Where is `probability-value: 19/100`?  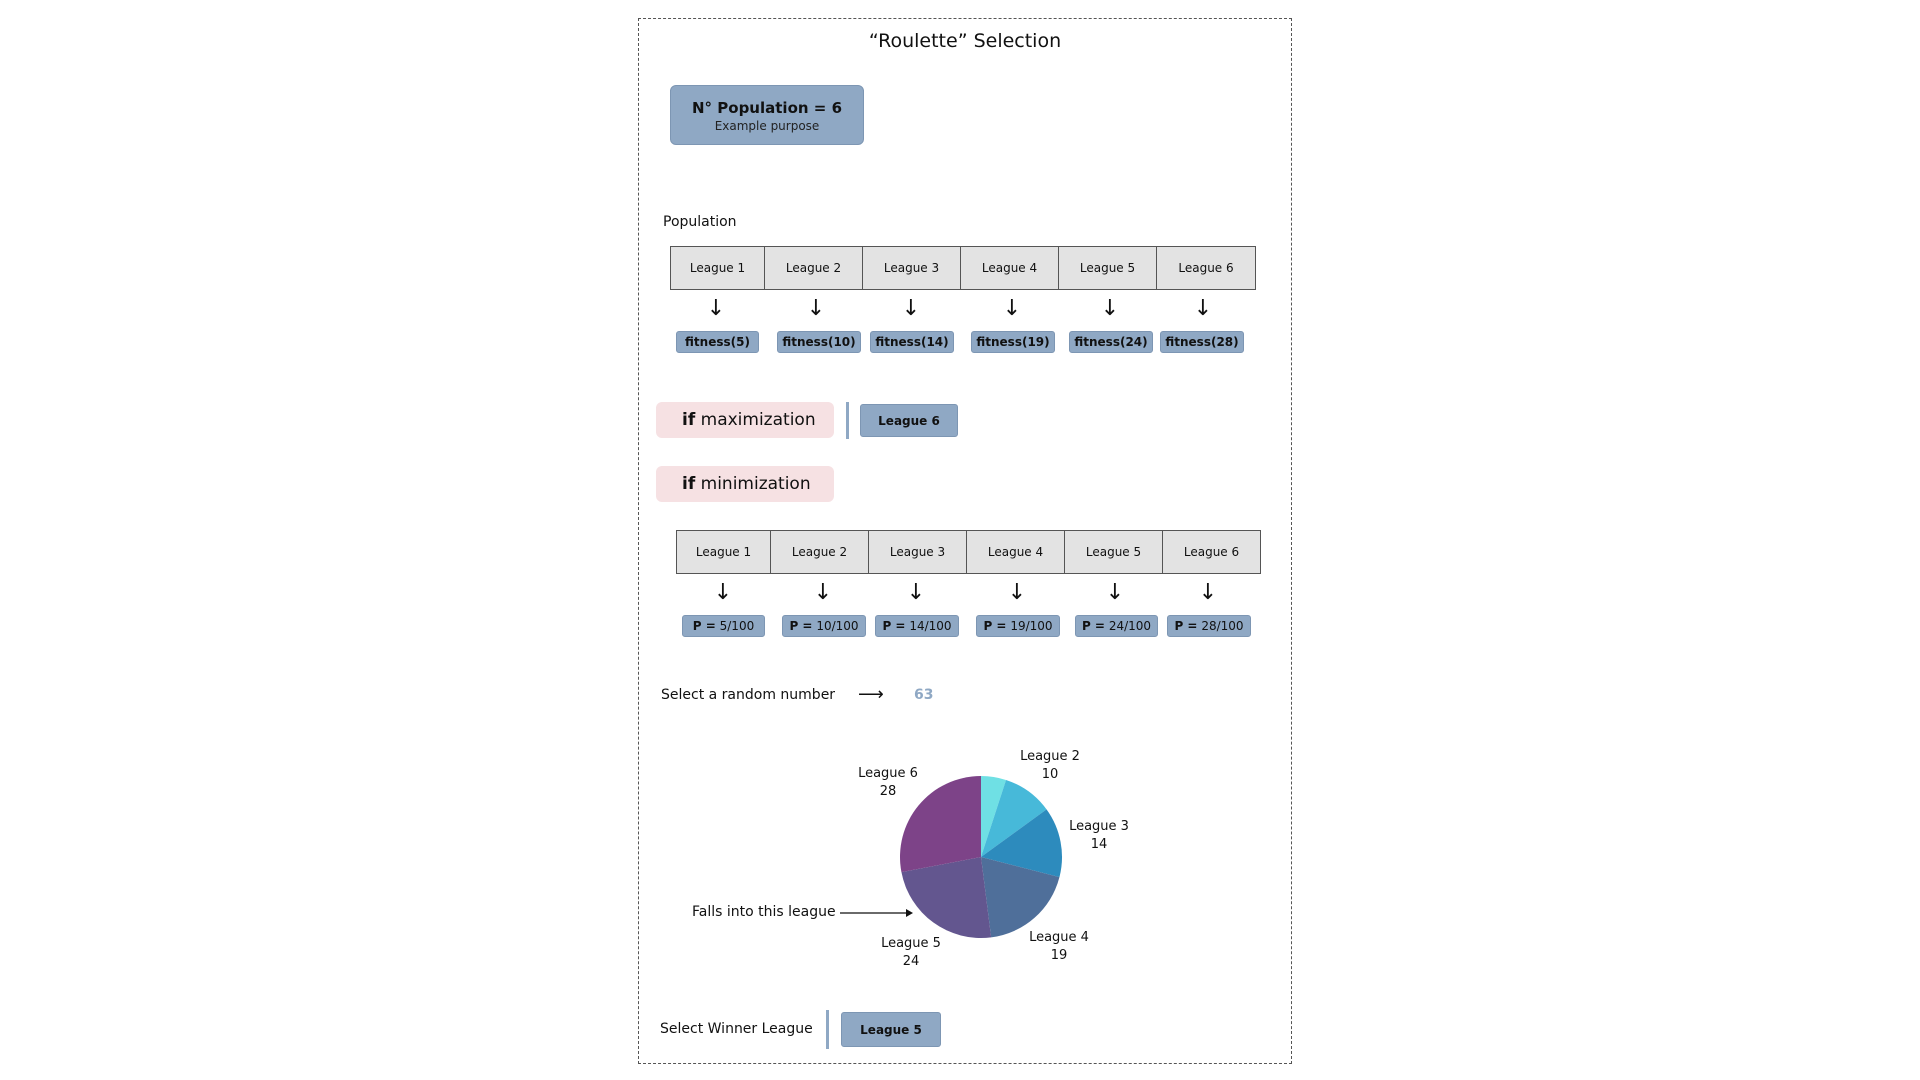
probability-value: 19/100 is located at coordinates (1031, 626).